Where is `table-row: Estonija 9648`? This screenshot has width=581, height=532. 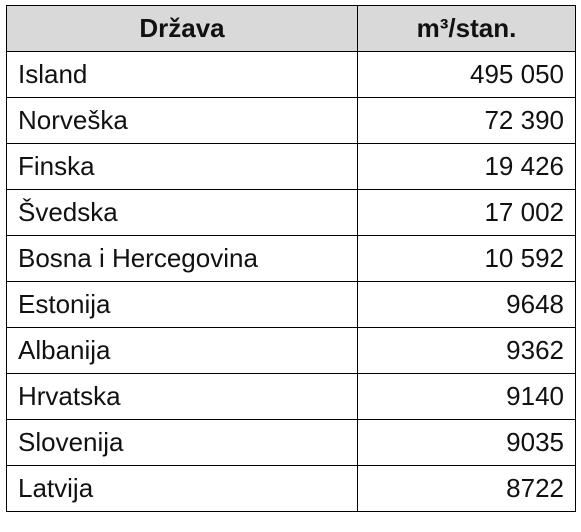 table-row: Estonija 9648 is located at coordinates (291, 304).